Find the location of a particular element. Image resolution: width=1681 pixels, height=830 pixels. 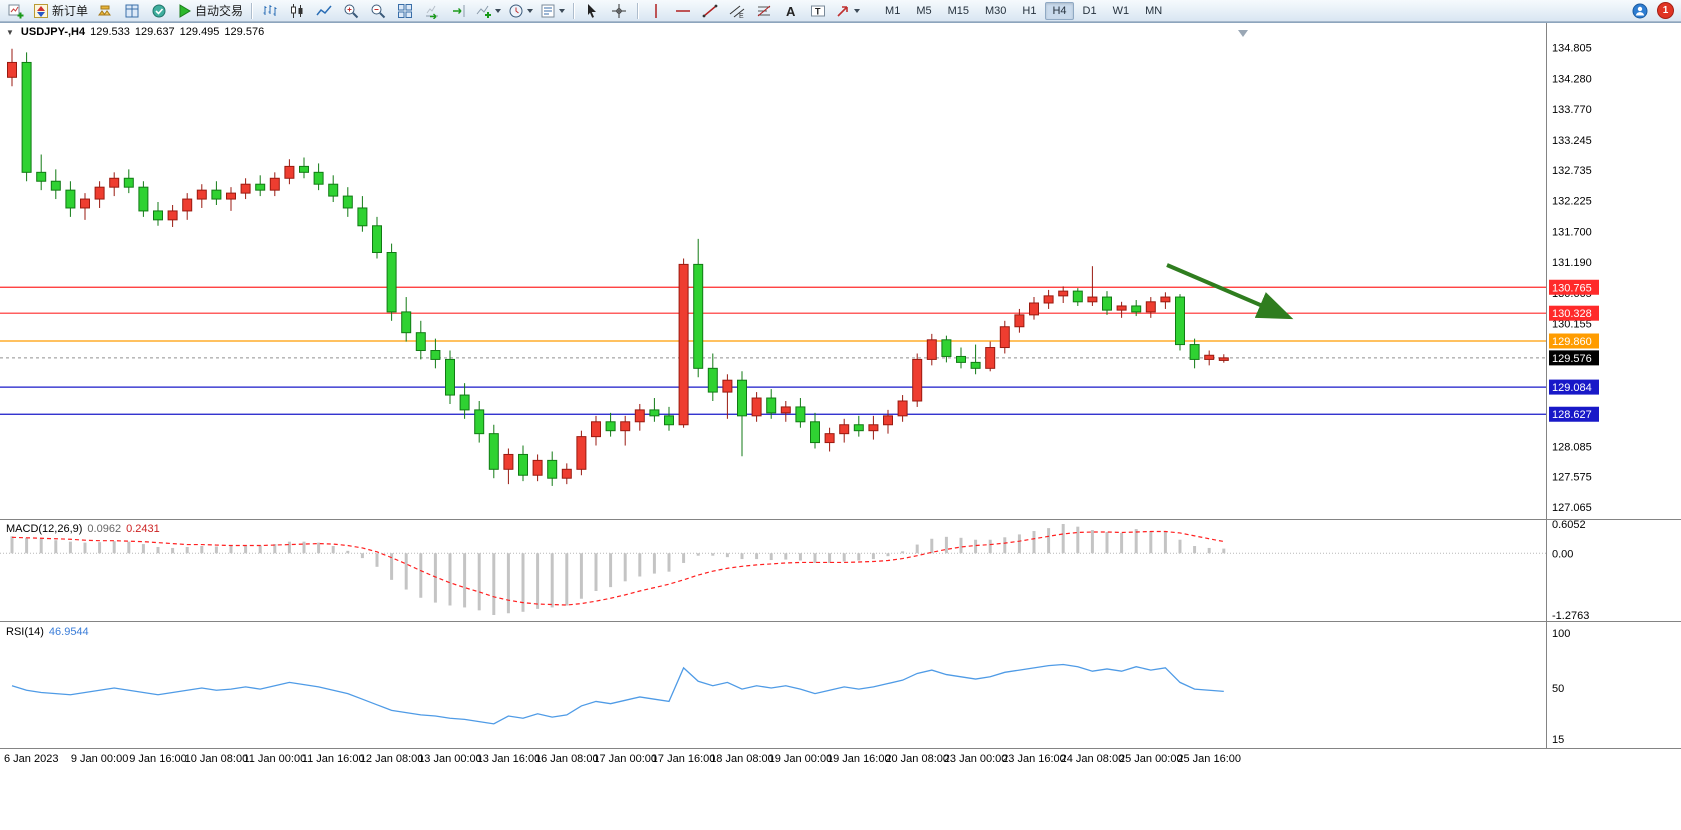

svg-text: 127.575 is located at coordinates (1572, 478).